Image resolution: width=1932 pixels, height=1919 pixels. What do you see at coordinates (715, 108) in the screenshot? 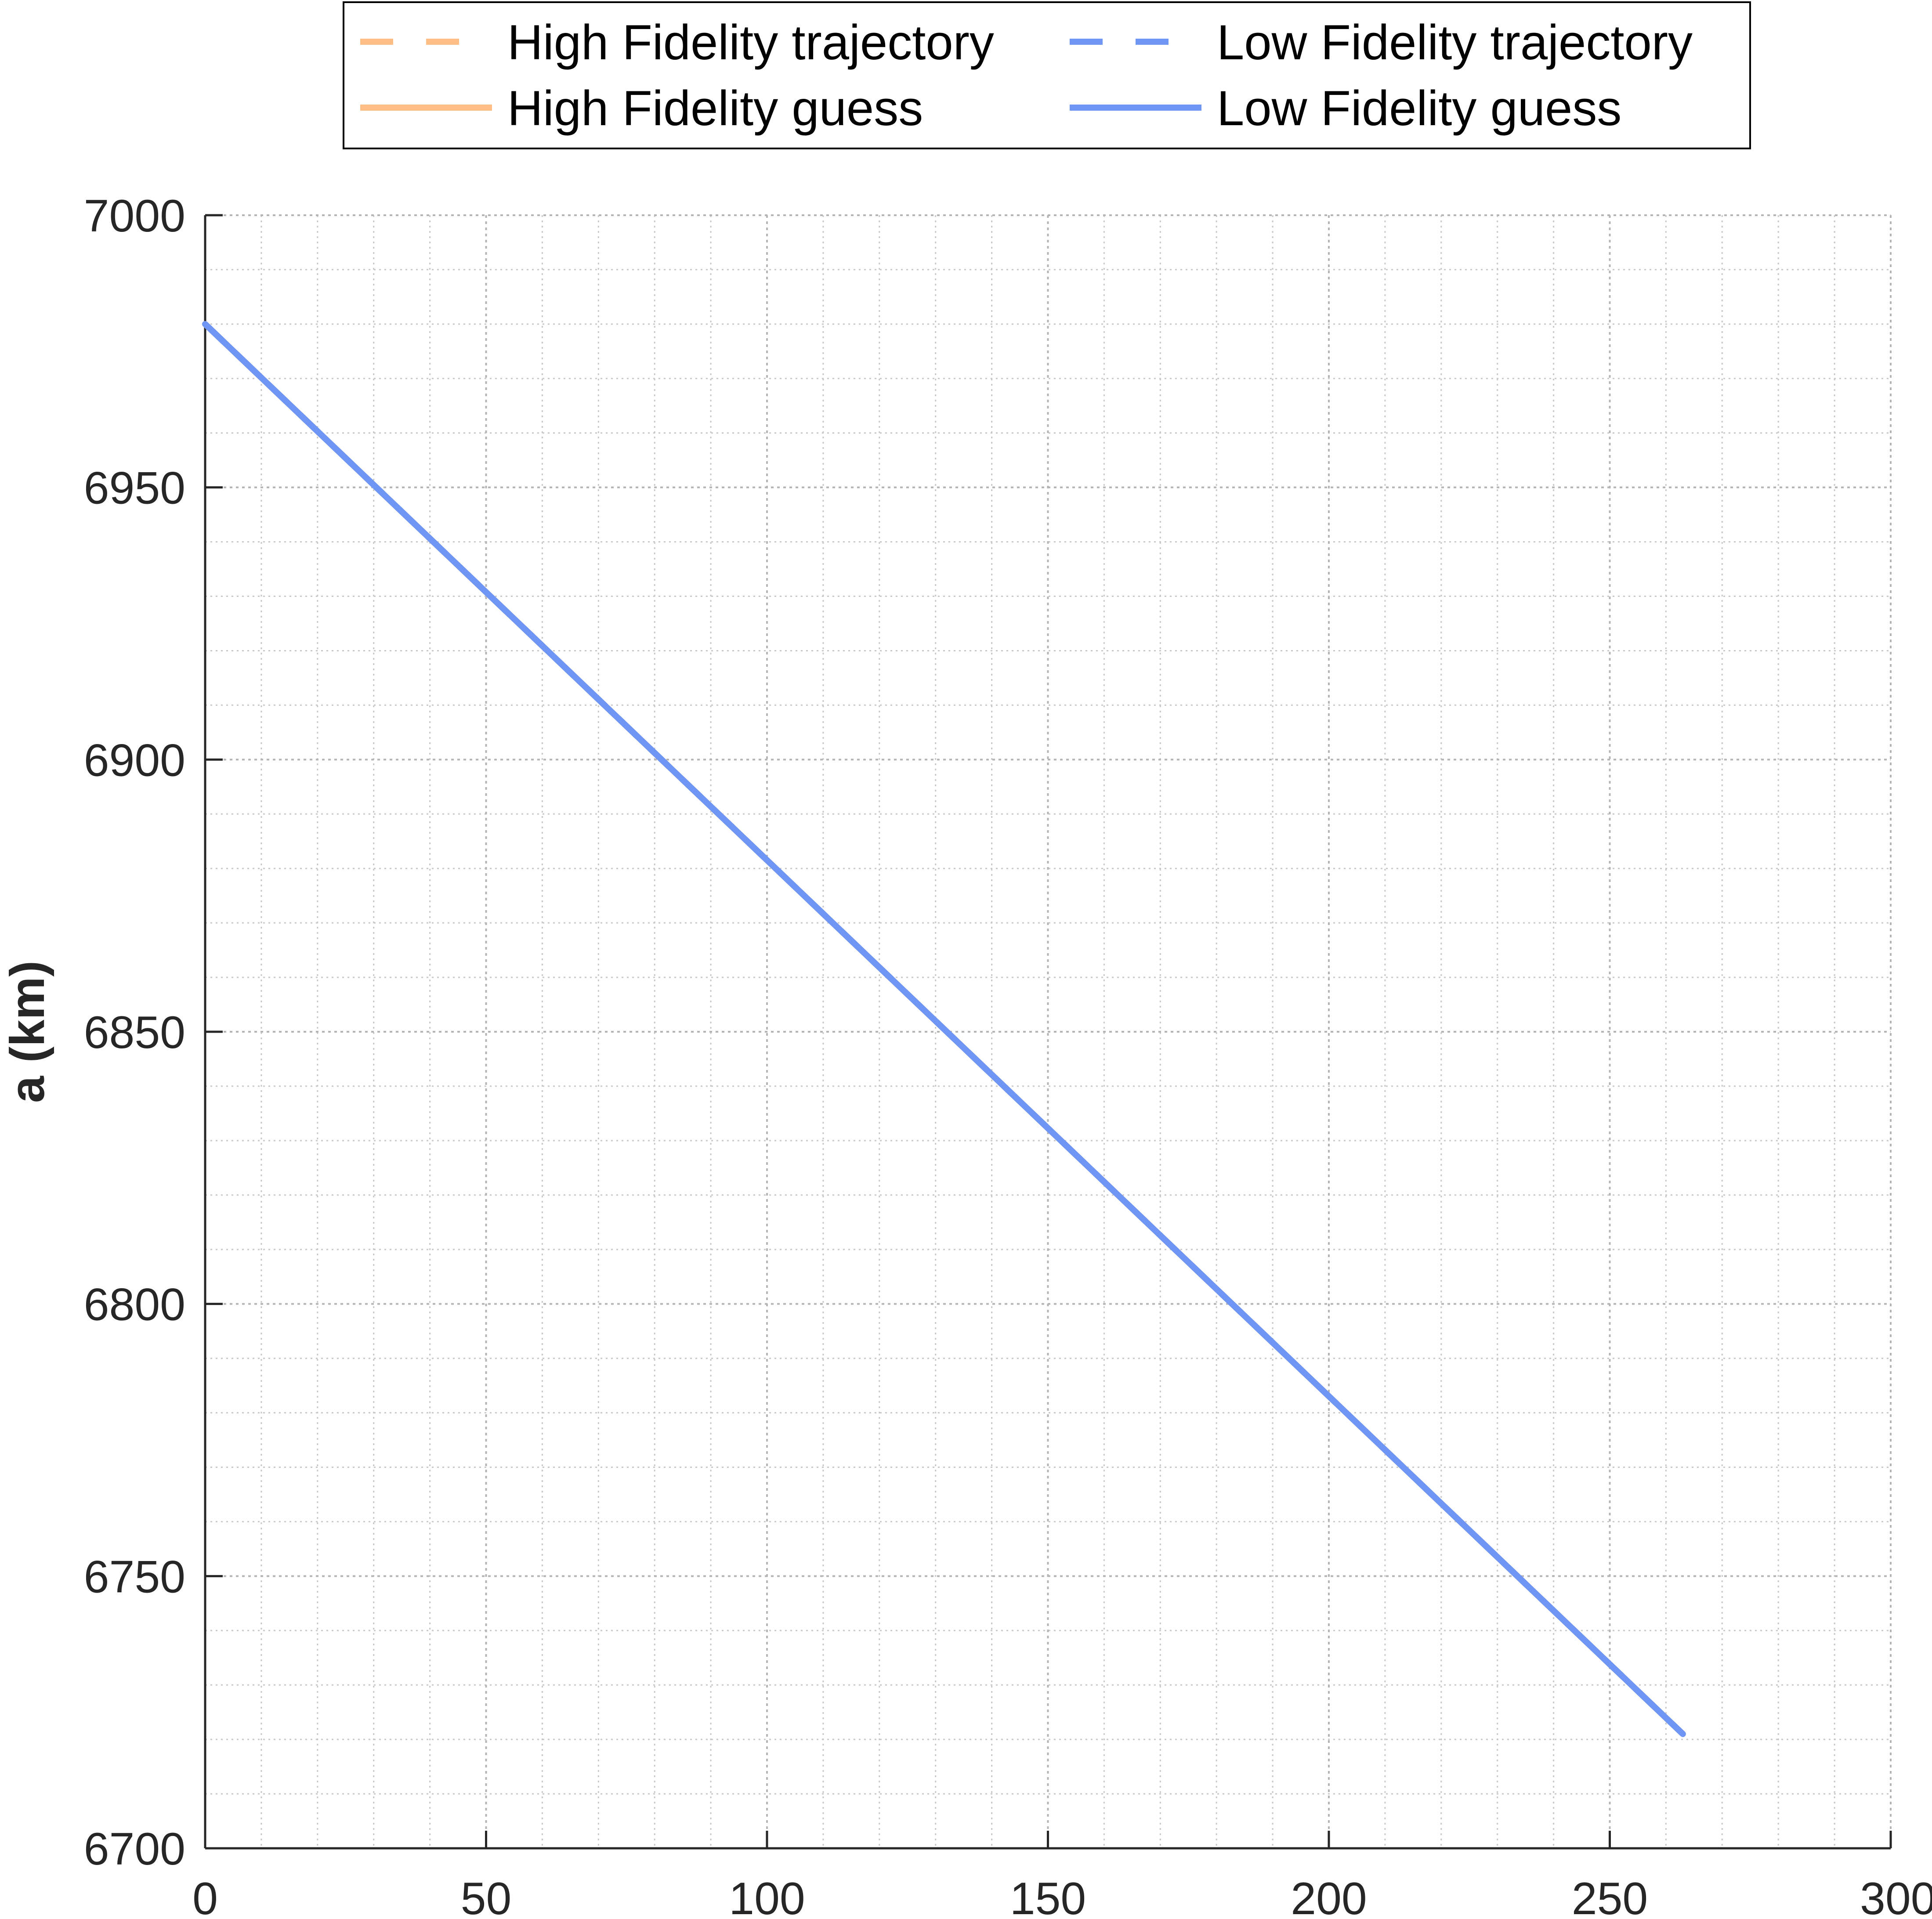
I see `legend-label: High Fidelity guess` at bounding box center [715, 108].